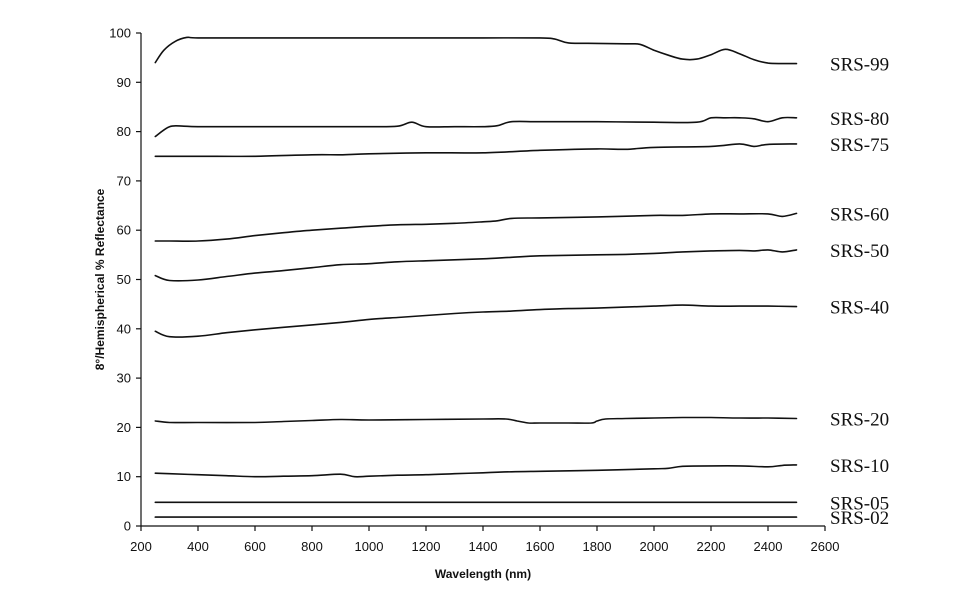 This screenshot has height=600, width=960. Describe the element at coordinates (859, 119) in the screenshot. I see `series-label-srs-80: SRS-80` at that location.